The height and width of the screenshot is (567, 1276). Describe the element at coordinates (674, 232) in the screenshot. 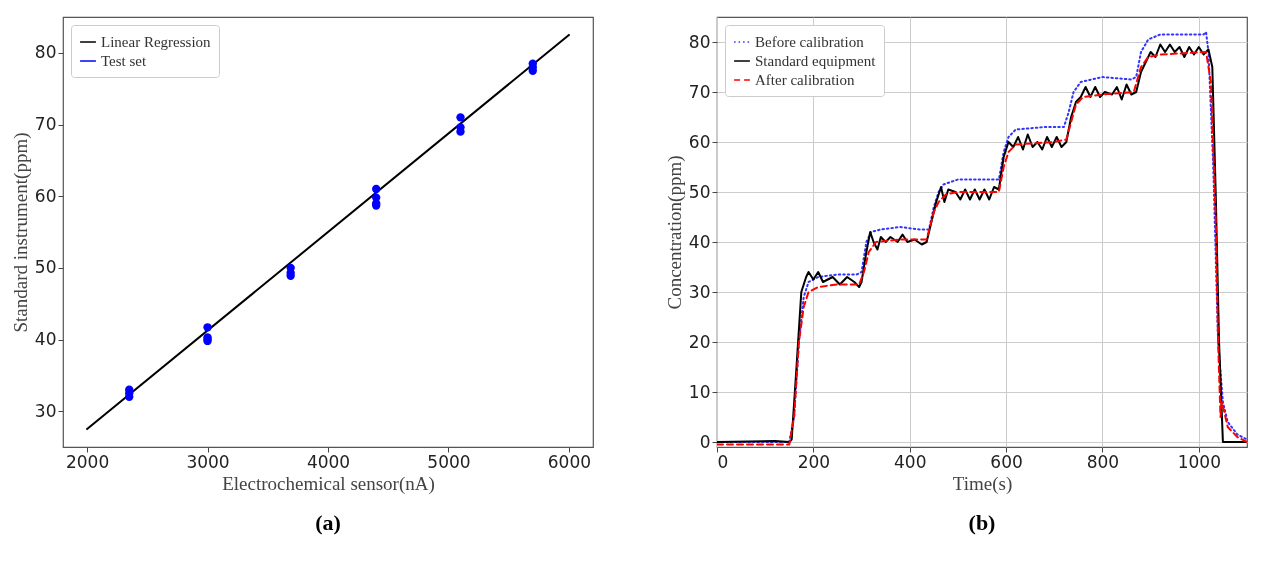

I see `y-axis-title: Concentration(ppm)` at that location.